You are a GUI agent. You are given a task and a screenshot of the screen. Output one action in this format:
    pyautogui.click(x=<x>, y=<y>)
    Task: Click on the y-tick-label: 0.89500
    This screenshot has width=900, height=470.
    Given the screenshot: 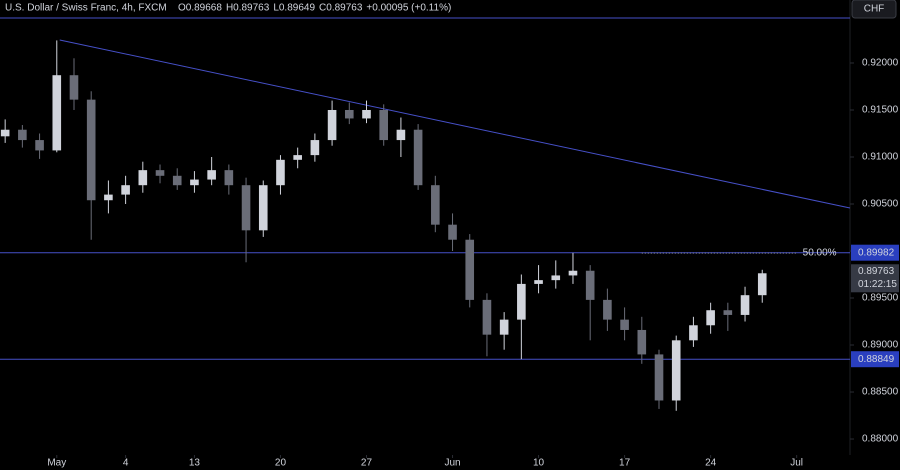 What is the action you would take?
    pyautogui.click(x=880, y=298)
    